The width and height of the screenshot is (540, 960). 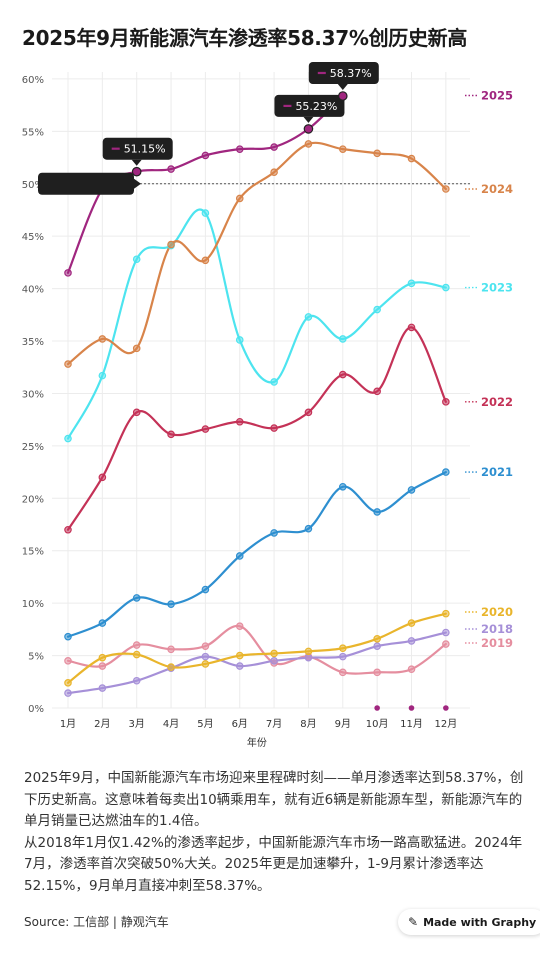 I want to click on x-tick-label: 1月, so click(x=68, y=724).